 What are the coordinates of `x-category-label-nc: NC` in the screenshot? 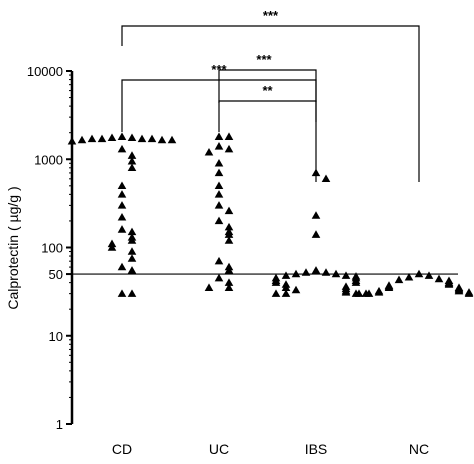 It's located at (419, 449).